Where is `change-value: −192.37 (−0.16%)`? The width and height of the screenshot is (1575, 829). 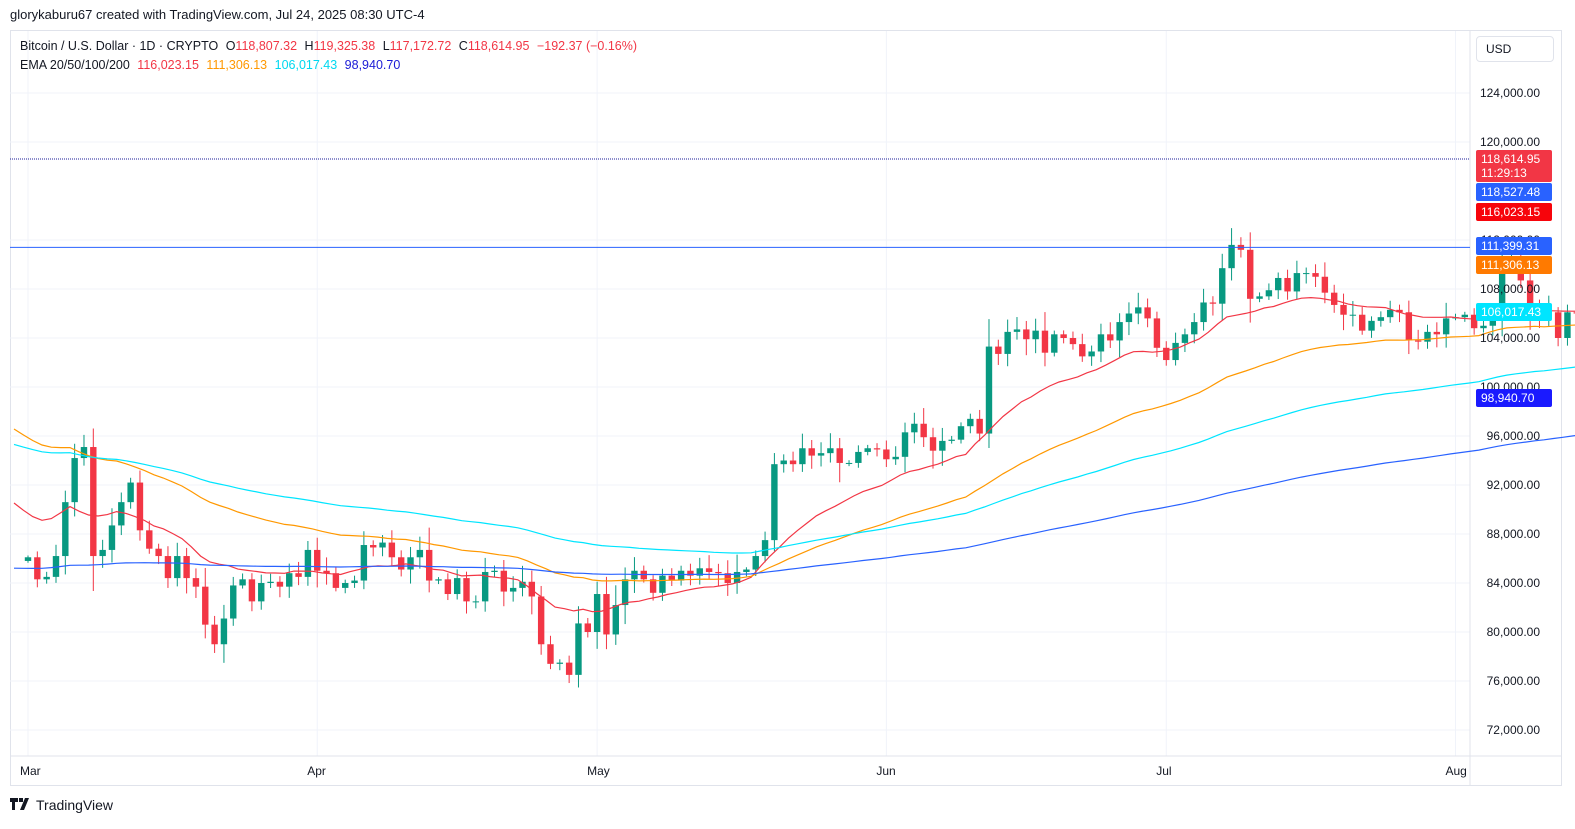
change-value: −192.37 (−0.16%) is located at coordinates (587, 46).